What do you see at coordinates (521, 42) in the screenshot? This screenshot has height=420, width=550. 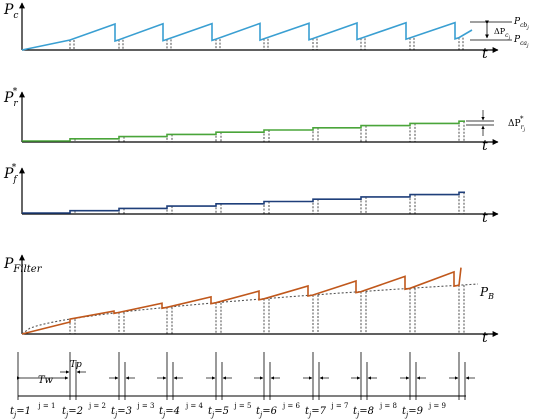 I see `pc-lower-label: Pcaj` at bounding box center [521, 42].